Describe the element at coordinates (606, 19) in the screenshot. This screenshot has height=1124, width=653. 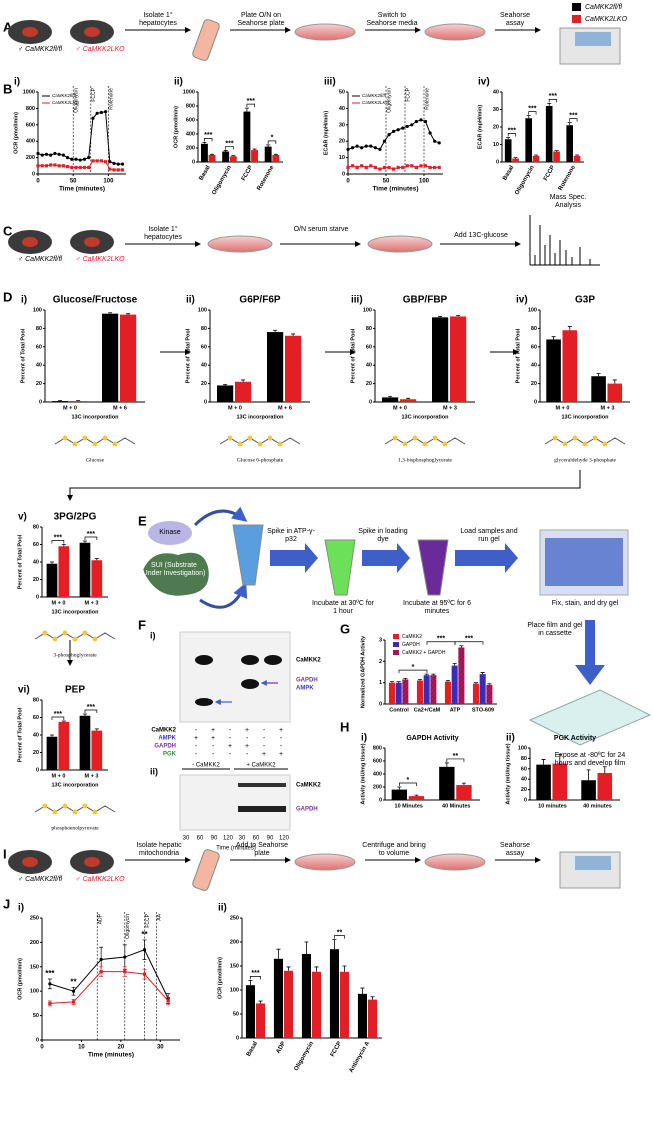
I see `legend-label: CaMKK2LKO` at that location.